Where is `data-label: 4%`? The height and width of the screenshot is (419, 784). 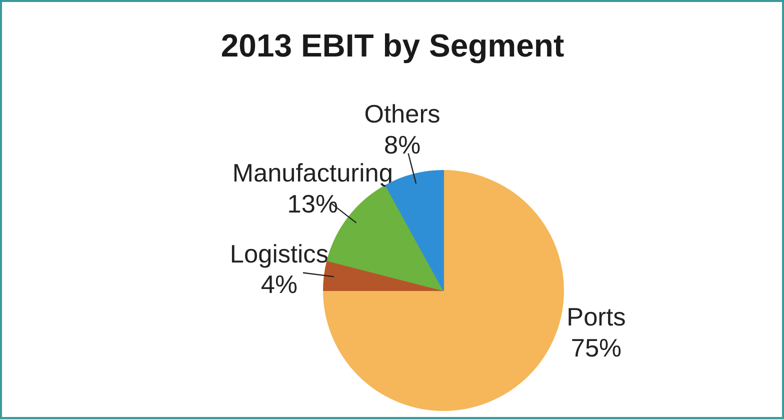 data-label: 4% is located at coordinates (279, 285).